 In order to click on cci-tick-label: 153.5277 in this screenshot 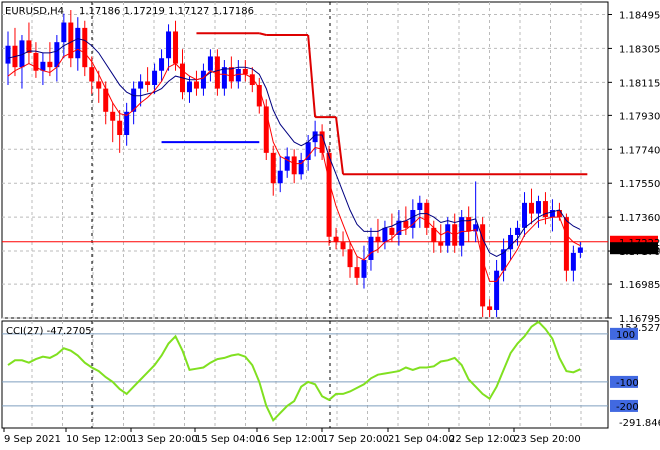, I will do `click(639, 328)`.